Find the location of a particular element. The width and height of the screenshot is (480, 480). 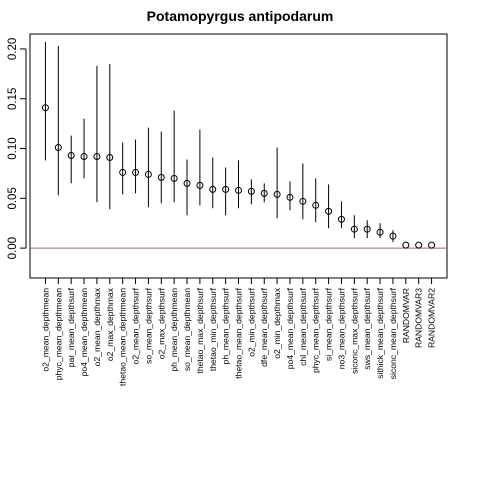

x-tick-label: po4_mean_depthsurf is located at coordinates (290, 328).